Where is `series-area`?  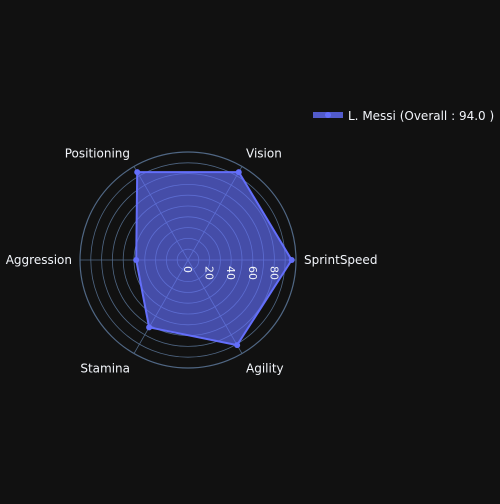
series-area is located at coordinates (214, 259).